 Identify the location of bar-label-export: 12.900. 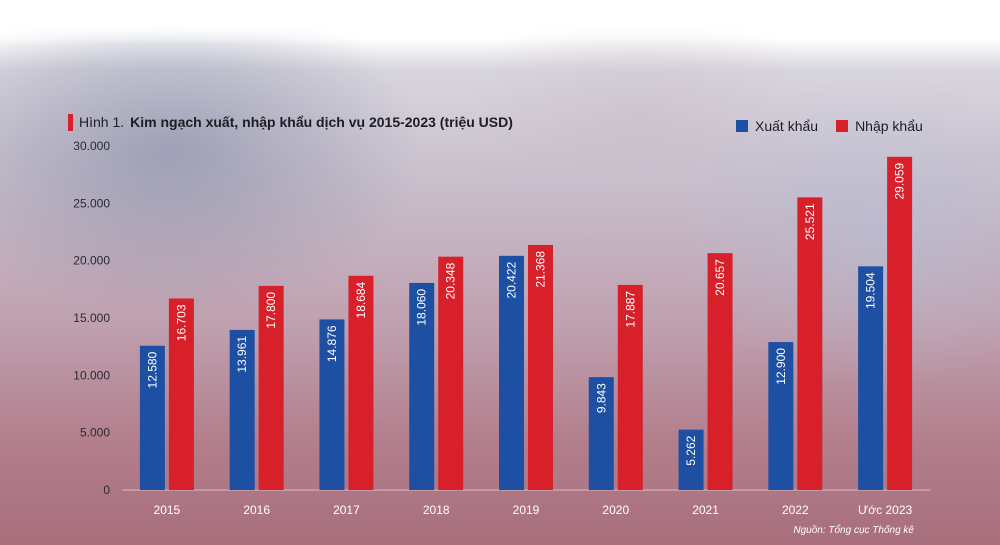
(781, 366).